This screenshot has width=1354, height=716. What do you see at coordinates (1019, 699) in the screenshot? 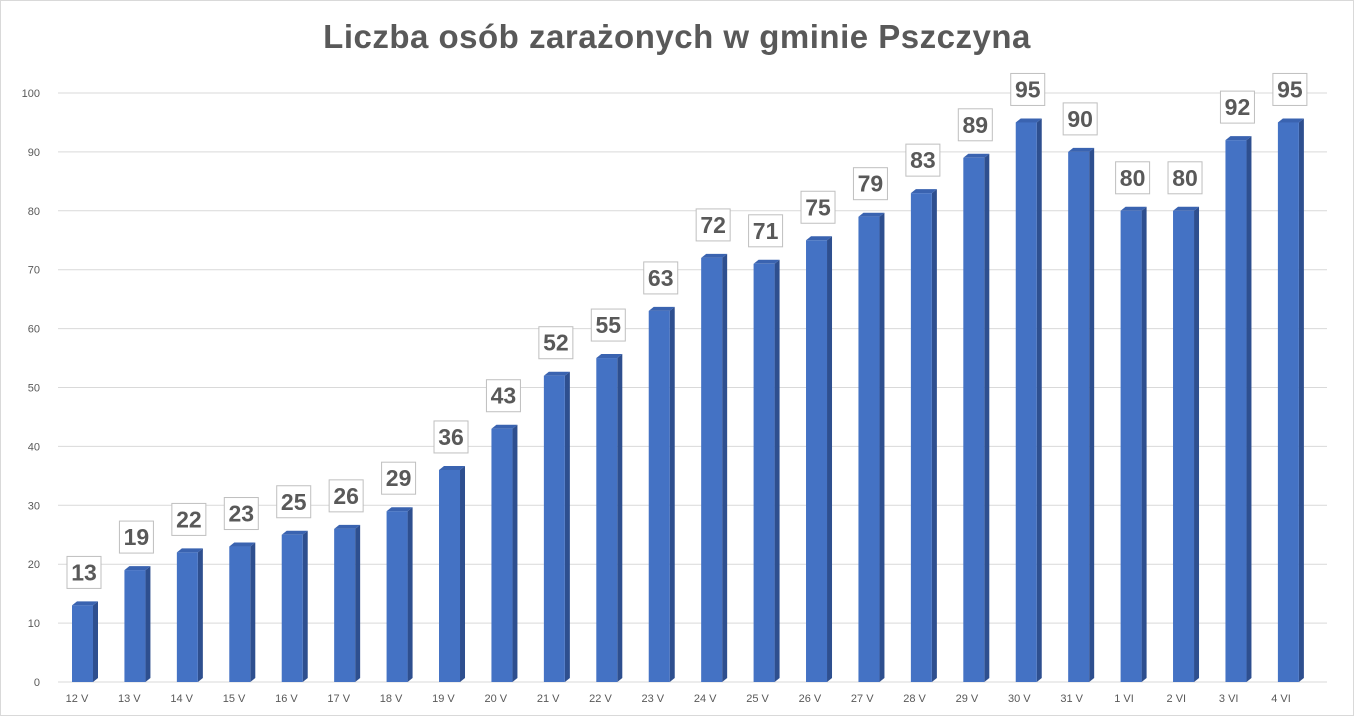
I see `x-tick-label: 30 V` at bounding box center [1019, 699].